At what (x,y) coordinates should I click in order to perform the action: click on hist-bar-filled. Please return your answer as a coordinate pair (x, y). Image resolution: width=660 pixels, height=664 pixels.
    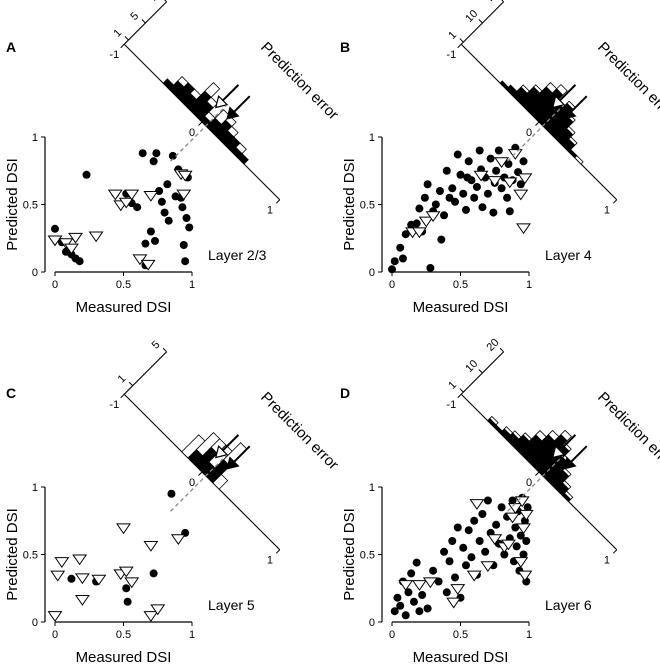
    Looking at the image, I should click on (243, 158).